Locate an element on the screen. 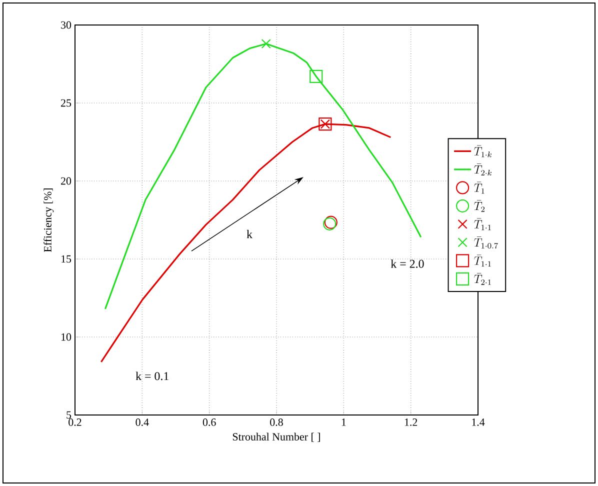 This screenshot has width=598, height=486. x-tick-label: 1 is located at coordinates (344, 422).